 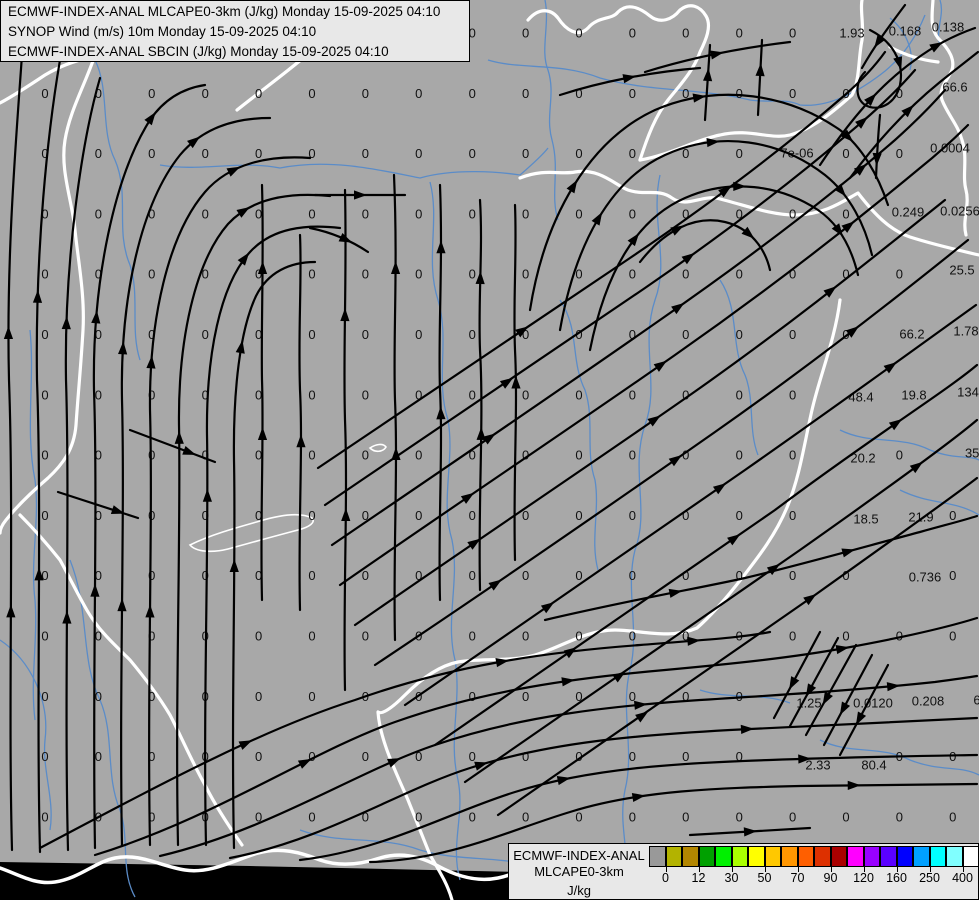 What do you see at coordinates (968, 392) in the screenshot?
I see `station-value-label: 134` at bounding box center [968, 392].